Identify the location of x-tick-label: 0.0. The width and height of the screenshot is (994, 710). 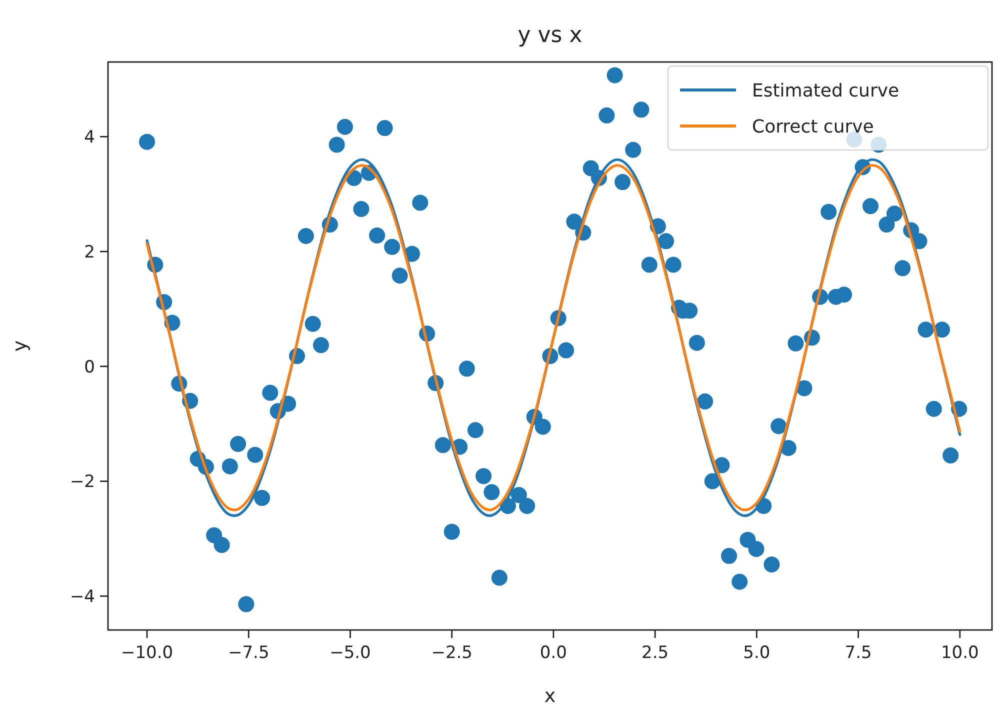
(553, 653).